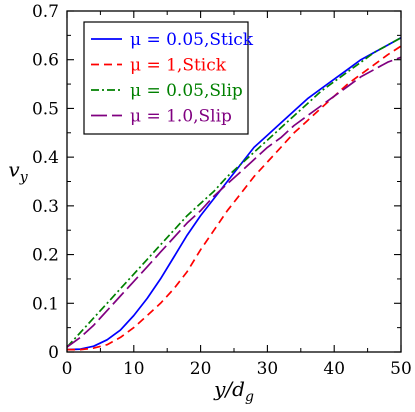 The image size is (415, 412). I want to click on legend-label-1: μ = 1,Stick, so click(178, 66).